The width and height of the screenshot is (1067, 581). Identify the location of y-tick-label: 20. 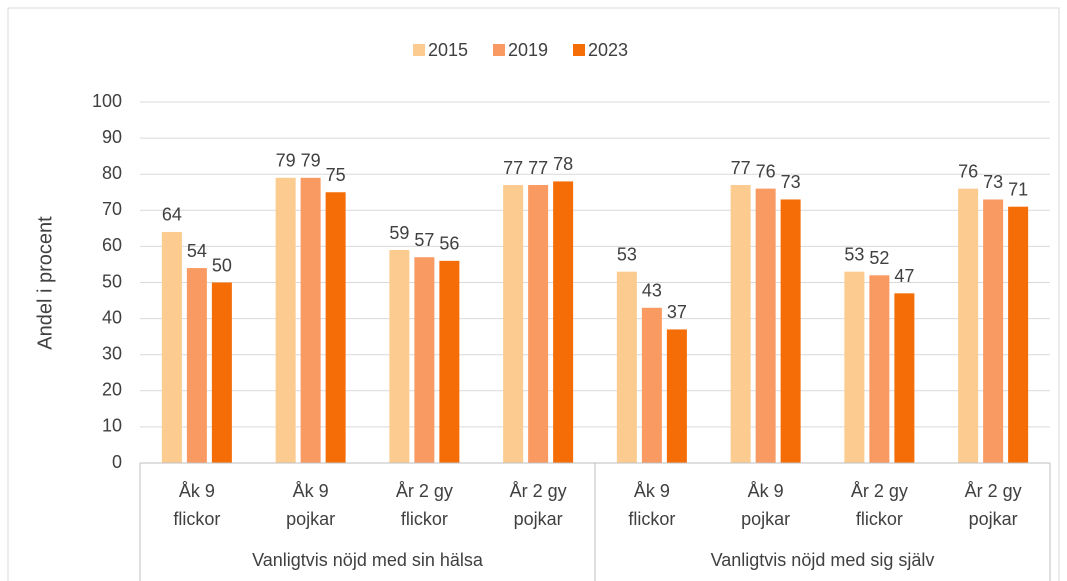
(112, 390).